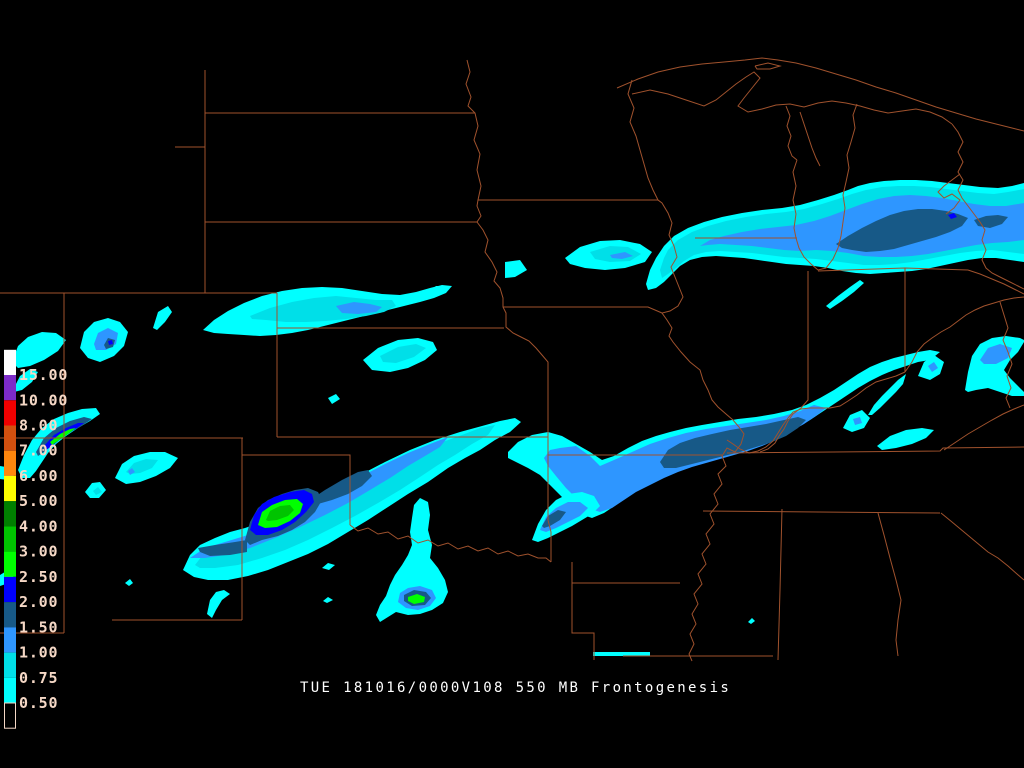 The width and height of the screenshot is (1024, 768). What do you see at coordinates (38, 602) in the screenshot?
I see `colorbar-label: 2.00` at bounding box center [38, 602].